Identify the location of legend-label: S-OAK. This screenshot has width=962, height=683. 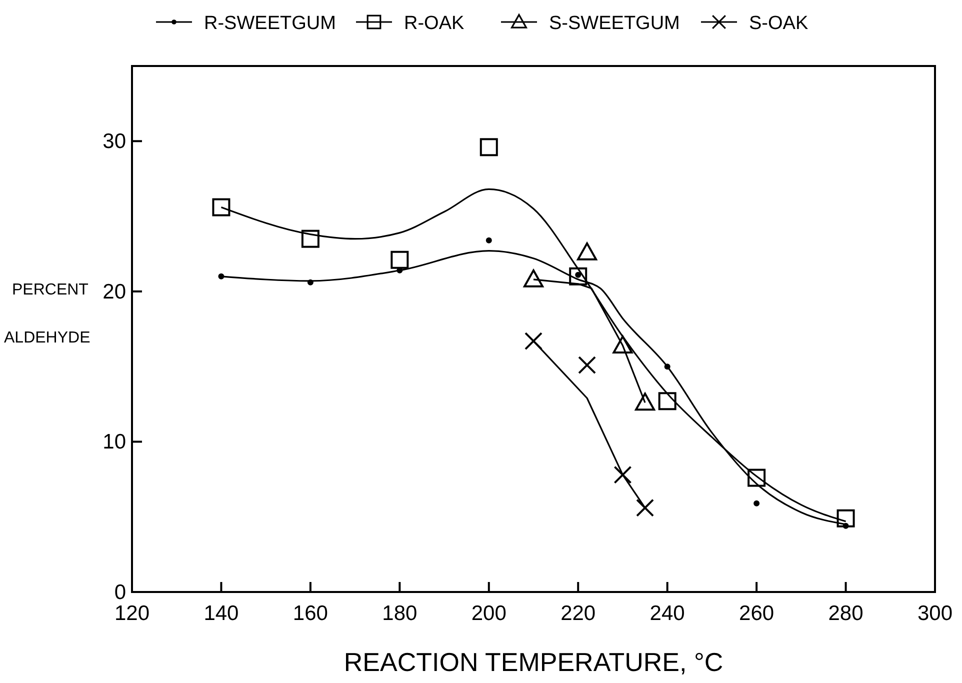
(778, 23).